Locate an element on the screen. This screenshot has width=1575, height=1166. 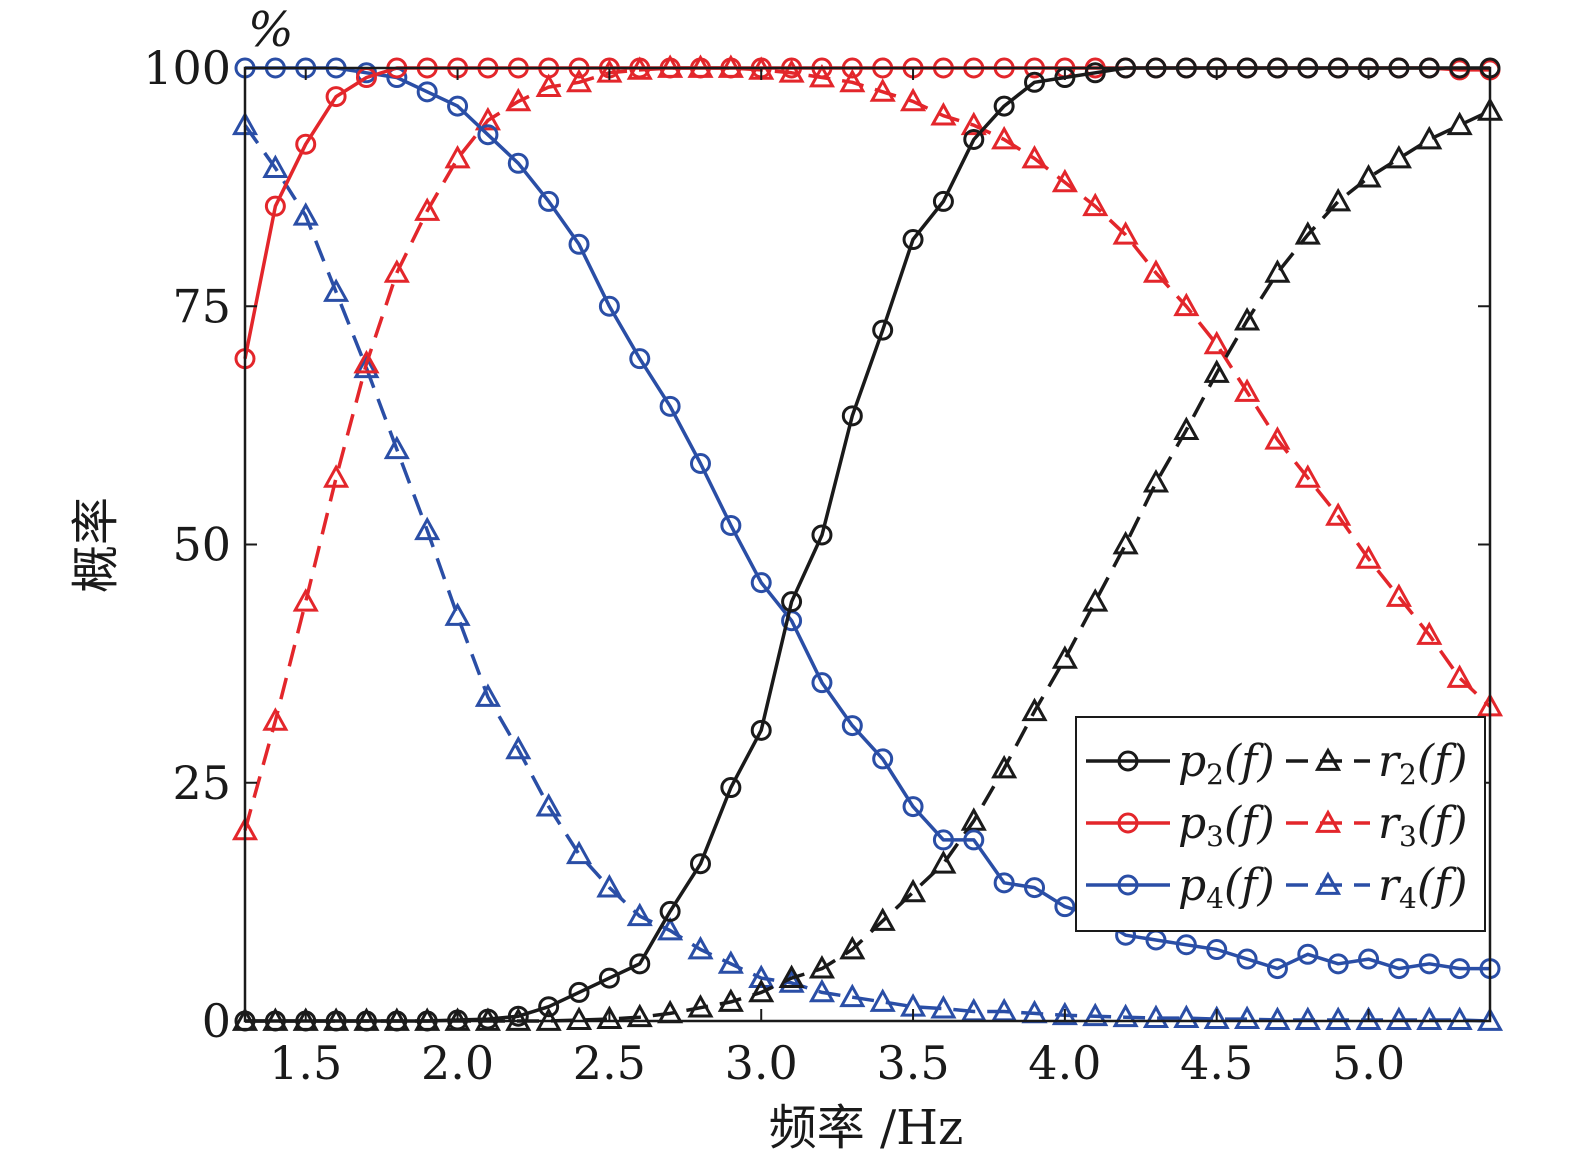
legend-item-p4: p4(f) is located at coordinates (1180, 887).